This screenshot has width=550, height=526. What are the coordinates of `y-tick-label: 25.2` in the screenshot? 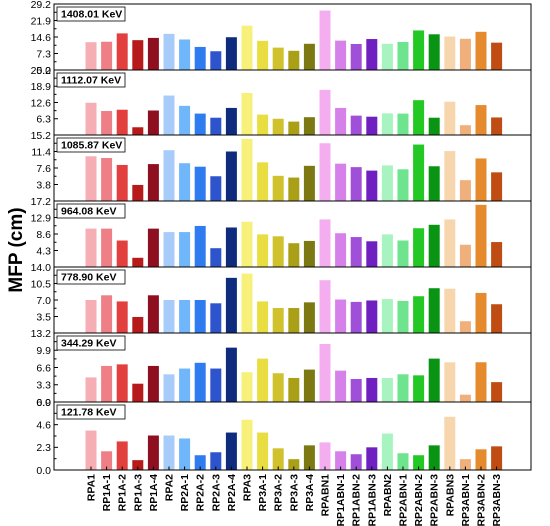 It's located at (41, 71).